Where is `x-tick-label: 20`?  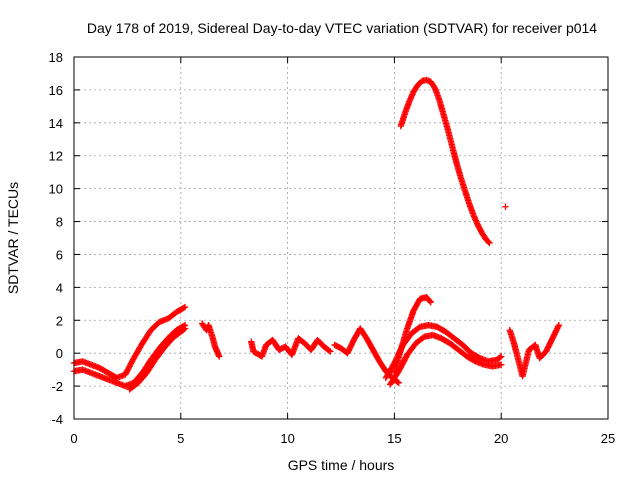 x-tick-label: 20 is located at coordinates (501, 438).